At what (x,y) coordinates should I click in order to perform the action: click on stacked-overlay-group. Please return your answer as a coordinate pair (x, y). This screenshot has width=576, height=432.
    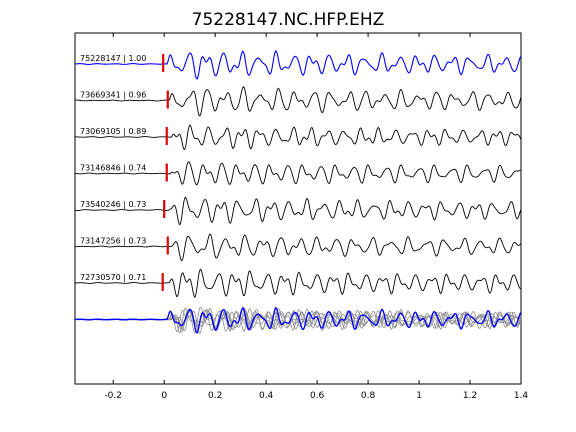
    Looking at the image, I should click on (298, 320).